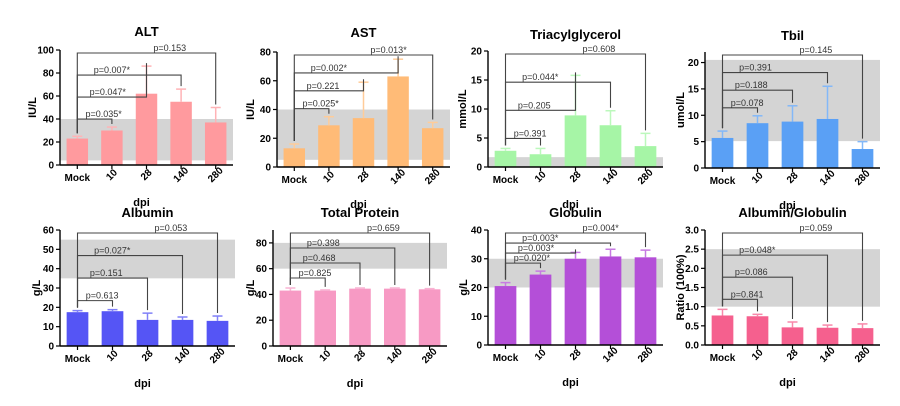  Describe the element at coordinates (575, 212) in the screenshot. I see `chart-title: Globulin` at that location.